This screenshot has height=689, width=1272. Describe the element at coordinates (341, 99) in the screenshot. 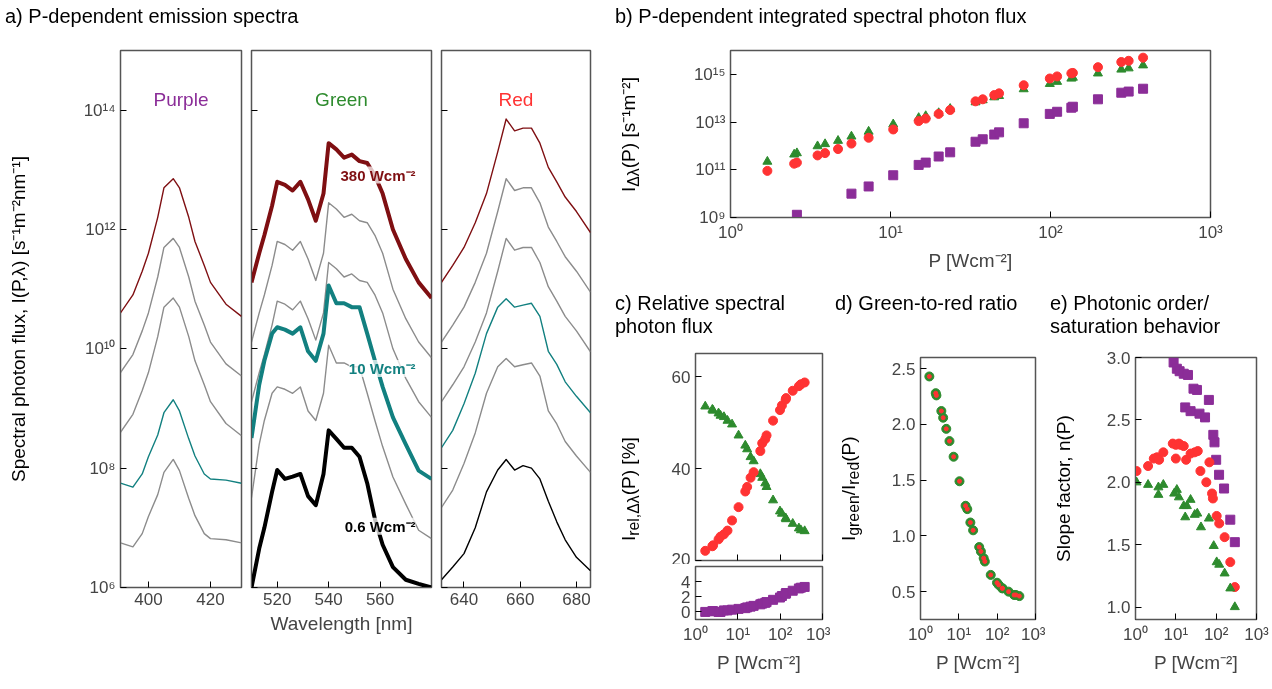

I see `annotation: Green` at that location.